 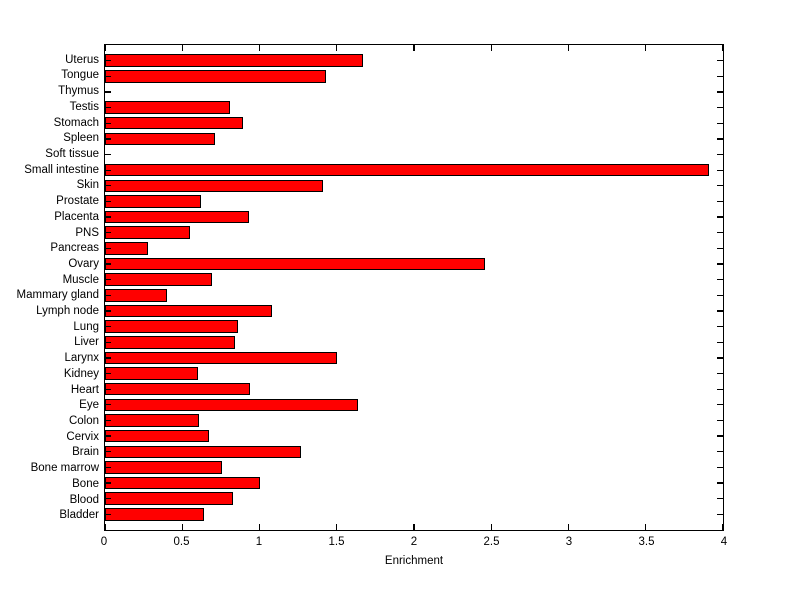 I want to click on bar-bone, so click(x=182, y=483).